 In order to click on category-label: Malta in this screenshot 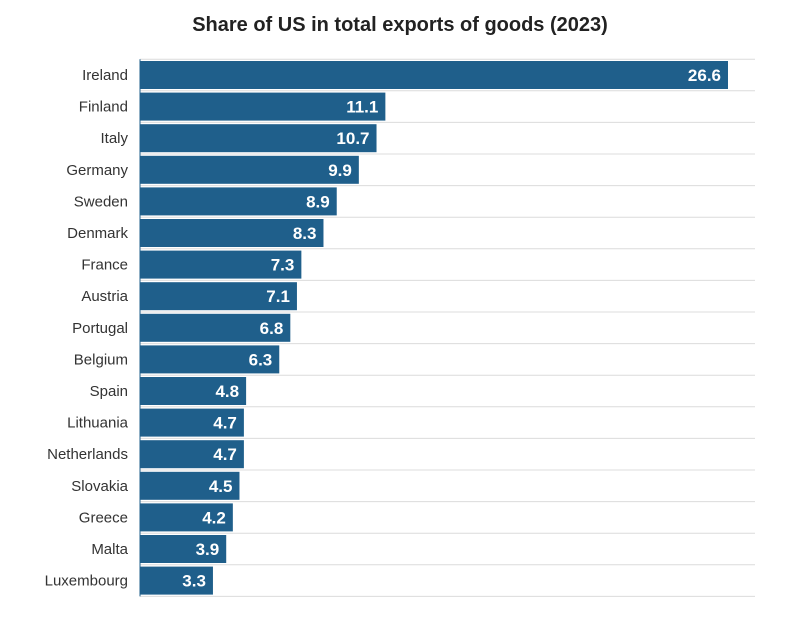, I will do `click(109, 549)`.